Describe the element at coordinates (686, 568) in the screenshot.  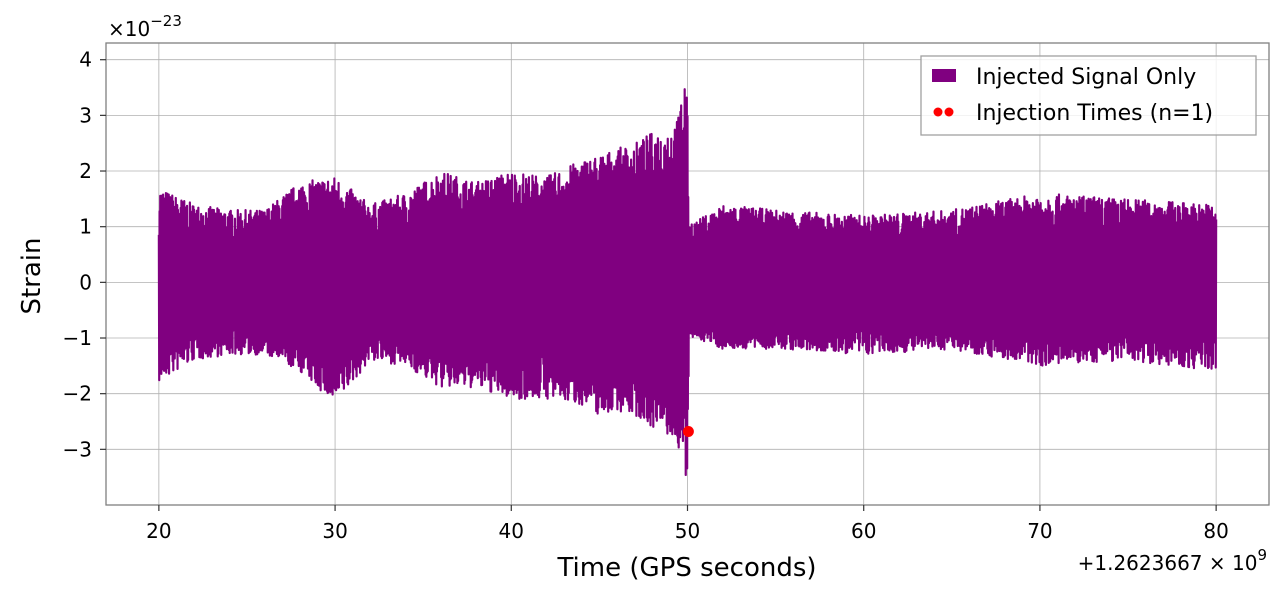
I see `x-axis-label: Time (GPS seconds)` at that location.